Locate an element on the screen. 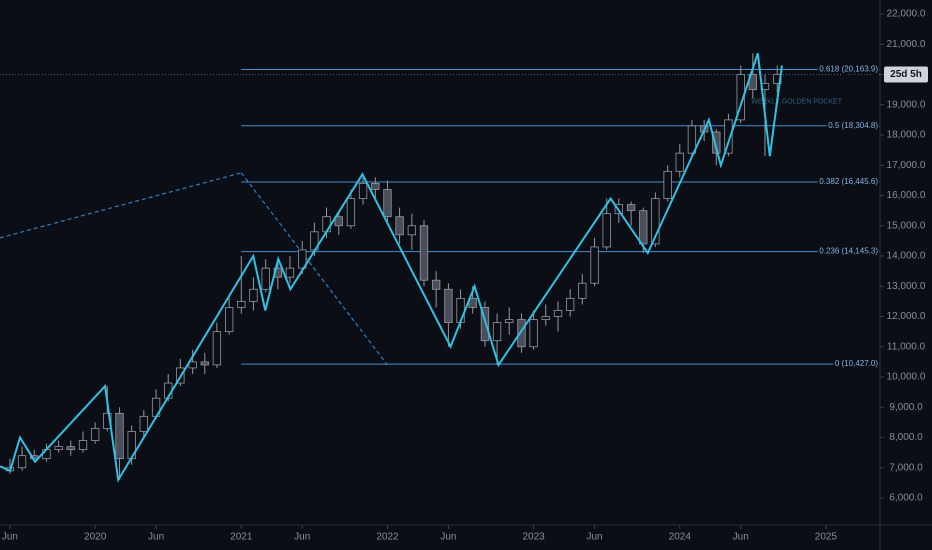 This screenshot has height=550, width=932. x-tick-label: 2024 is located at coordinates (680, 537).